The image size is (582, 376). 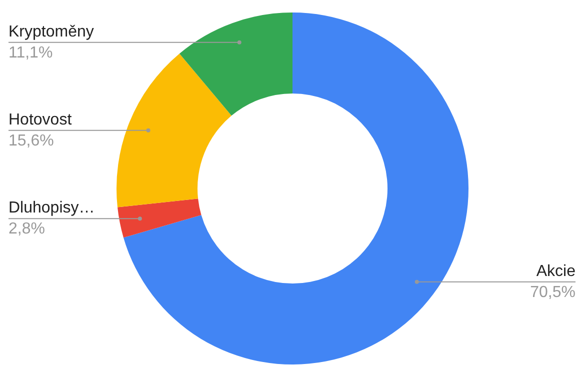 I want to click on slice-label: Kryptoměny, so click(x=51, y=31).